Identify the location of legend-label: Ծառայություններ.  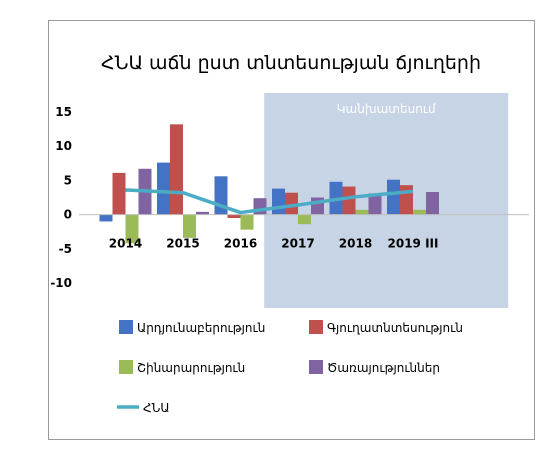
(383, 368).